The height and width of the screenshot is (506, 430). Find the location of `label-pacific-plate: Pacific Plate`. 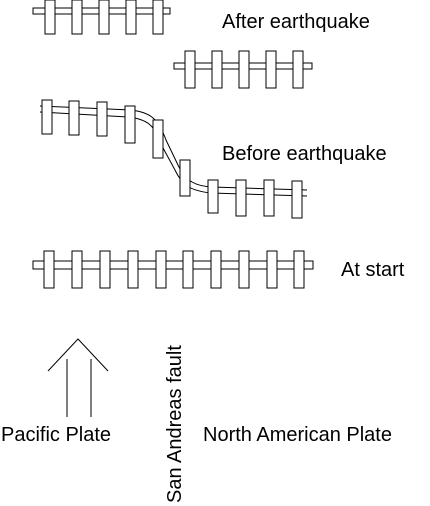

label-pacific-plate: Pacific Plate is located at coordinates (56, 435).